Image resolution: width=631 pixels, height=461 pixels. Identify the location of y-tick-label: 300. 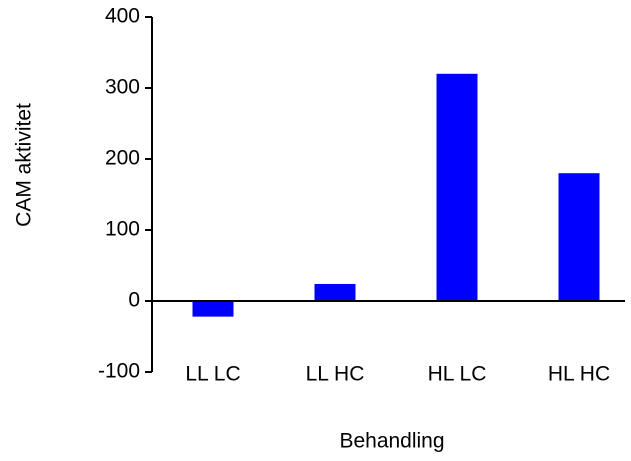
(122, 87).